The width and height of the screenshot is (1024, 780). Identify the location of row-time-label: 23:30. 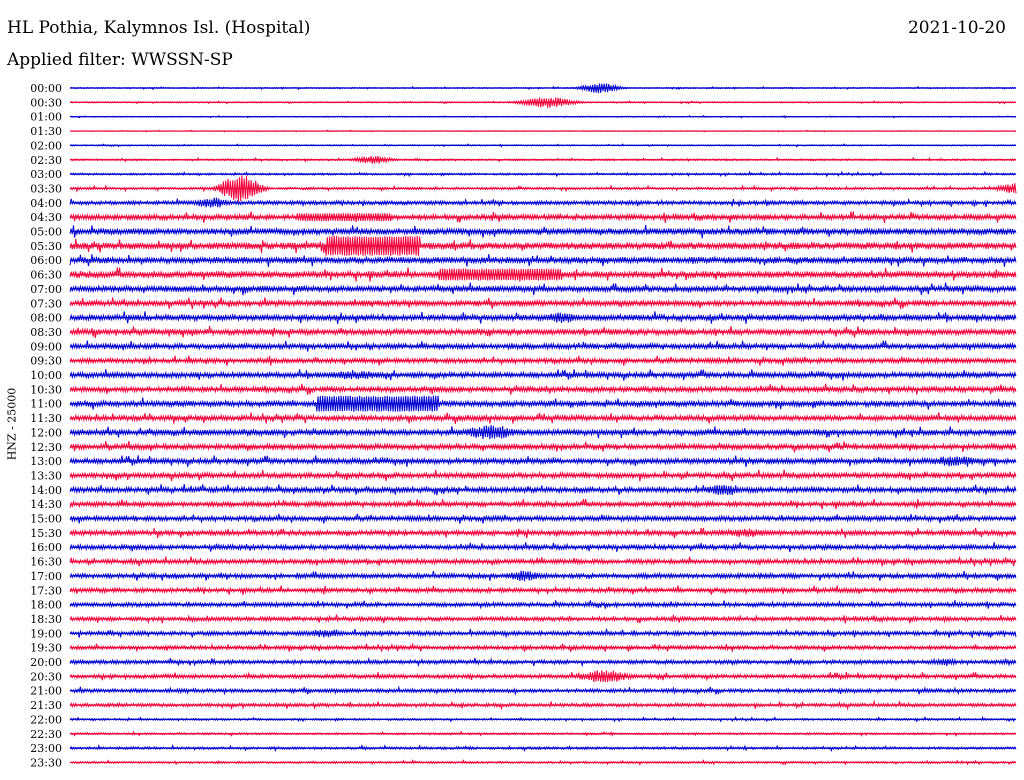
(46, 762).